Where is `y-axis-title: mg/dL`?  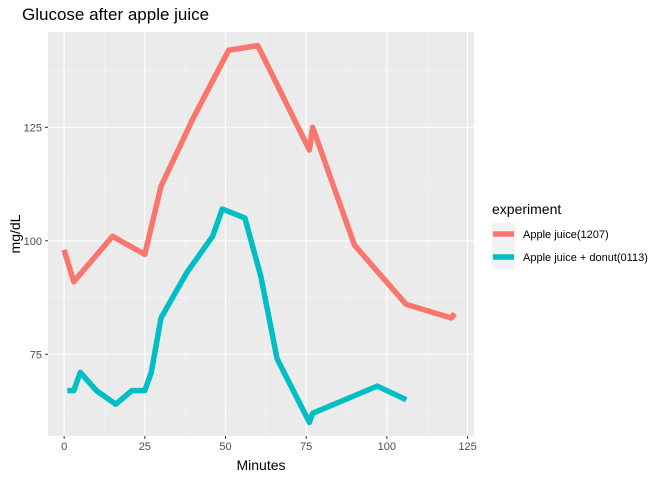 y-axis-title: mg/dL is located at coordinates (15, 233).